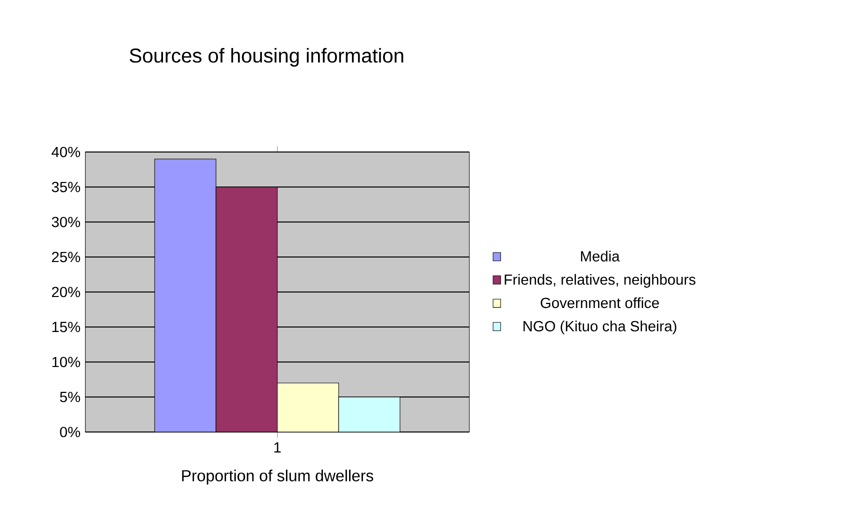 This screenshot has width=860, height=531. Describe the element at coordinates (70, 432) in the screenshot. I see `y-tick-label: 0%` at that location.